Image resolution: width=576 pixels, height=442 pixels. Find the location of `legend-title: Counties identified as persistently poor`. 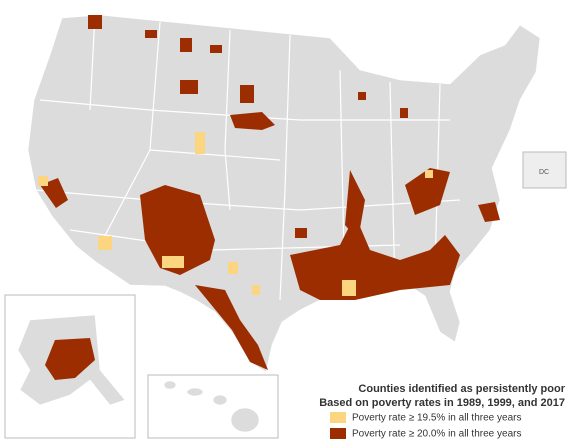

legend-title: Counties identified as persistently poor is located at coordinates (461, 389).